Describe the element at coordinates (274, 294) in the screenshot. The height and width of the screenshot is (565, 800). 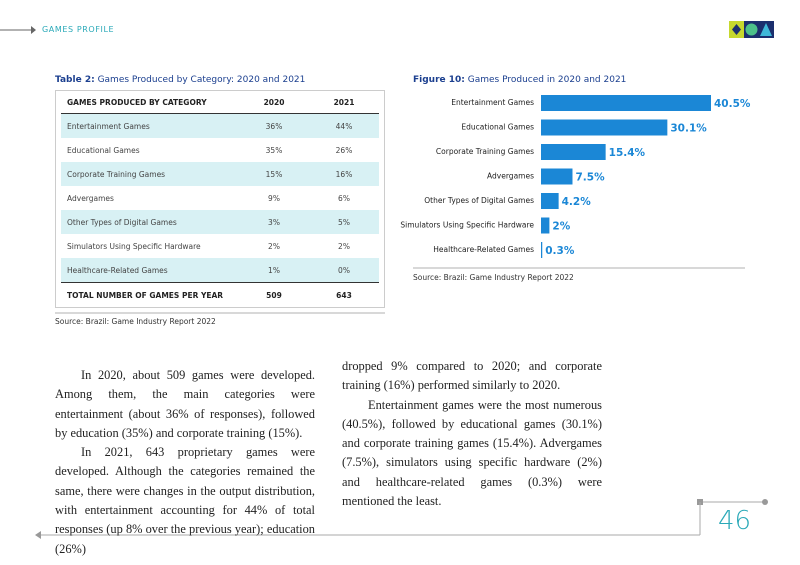
I see `total-cell: 509` at that location.